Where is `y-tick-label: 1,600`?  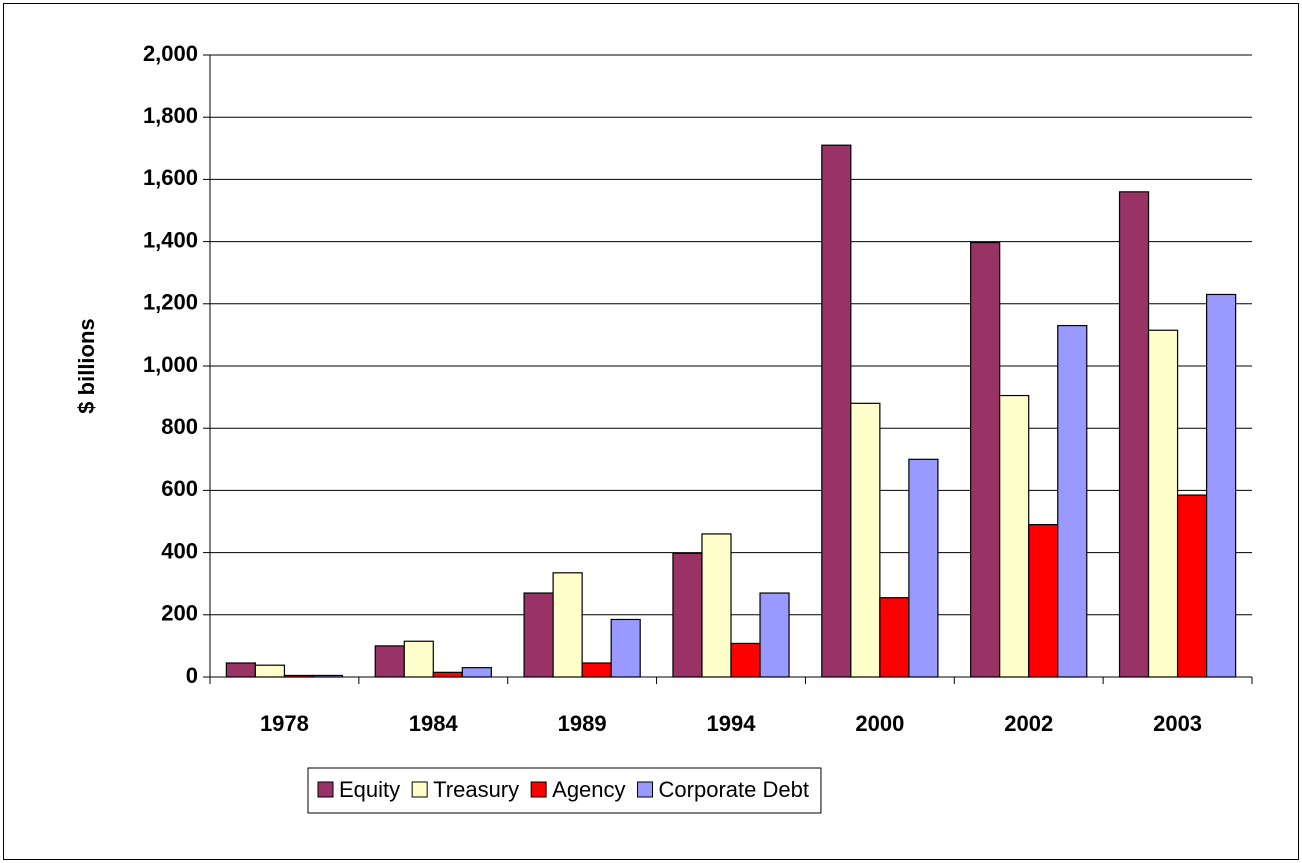 y-tick-label: 1,600 is located at coordinates (170, 177).